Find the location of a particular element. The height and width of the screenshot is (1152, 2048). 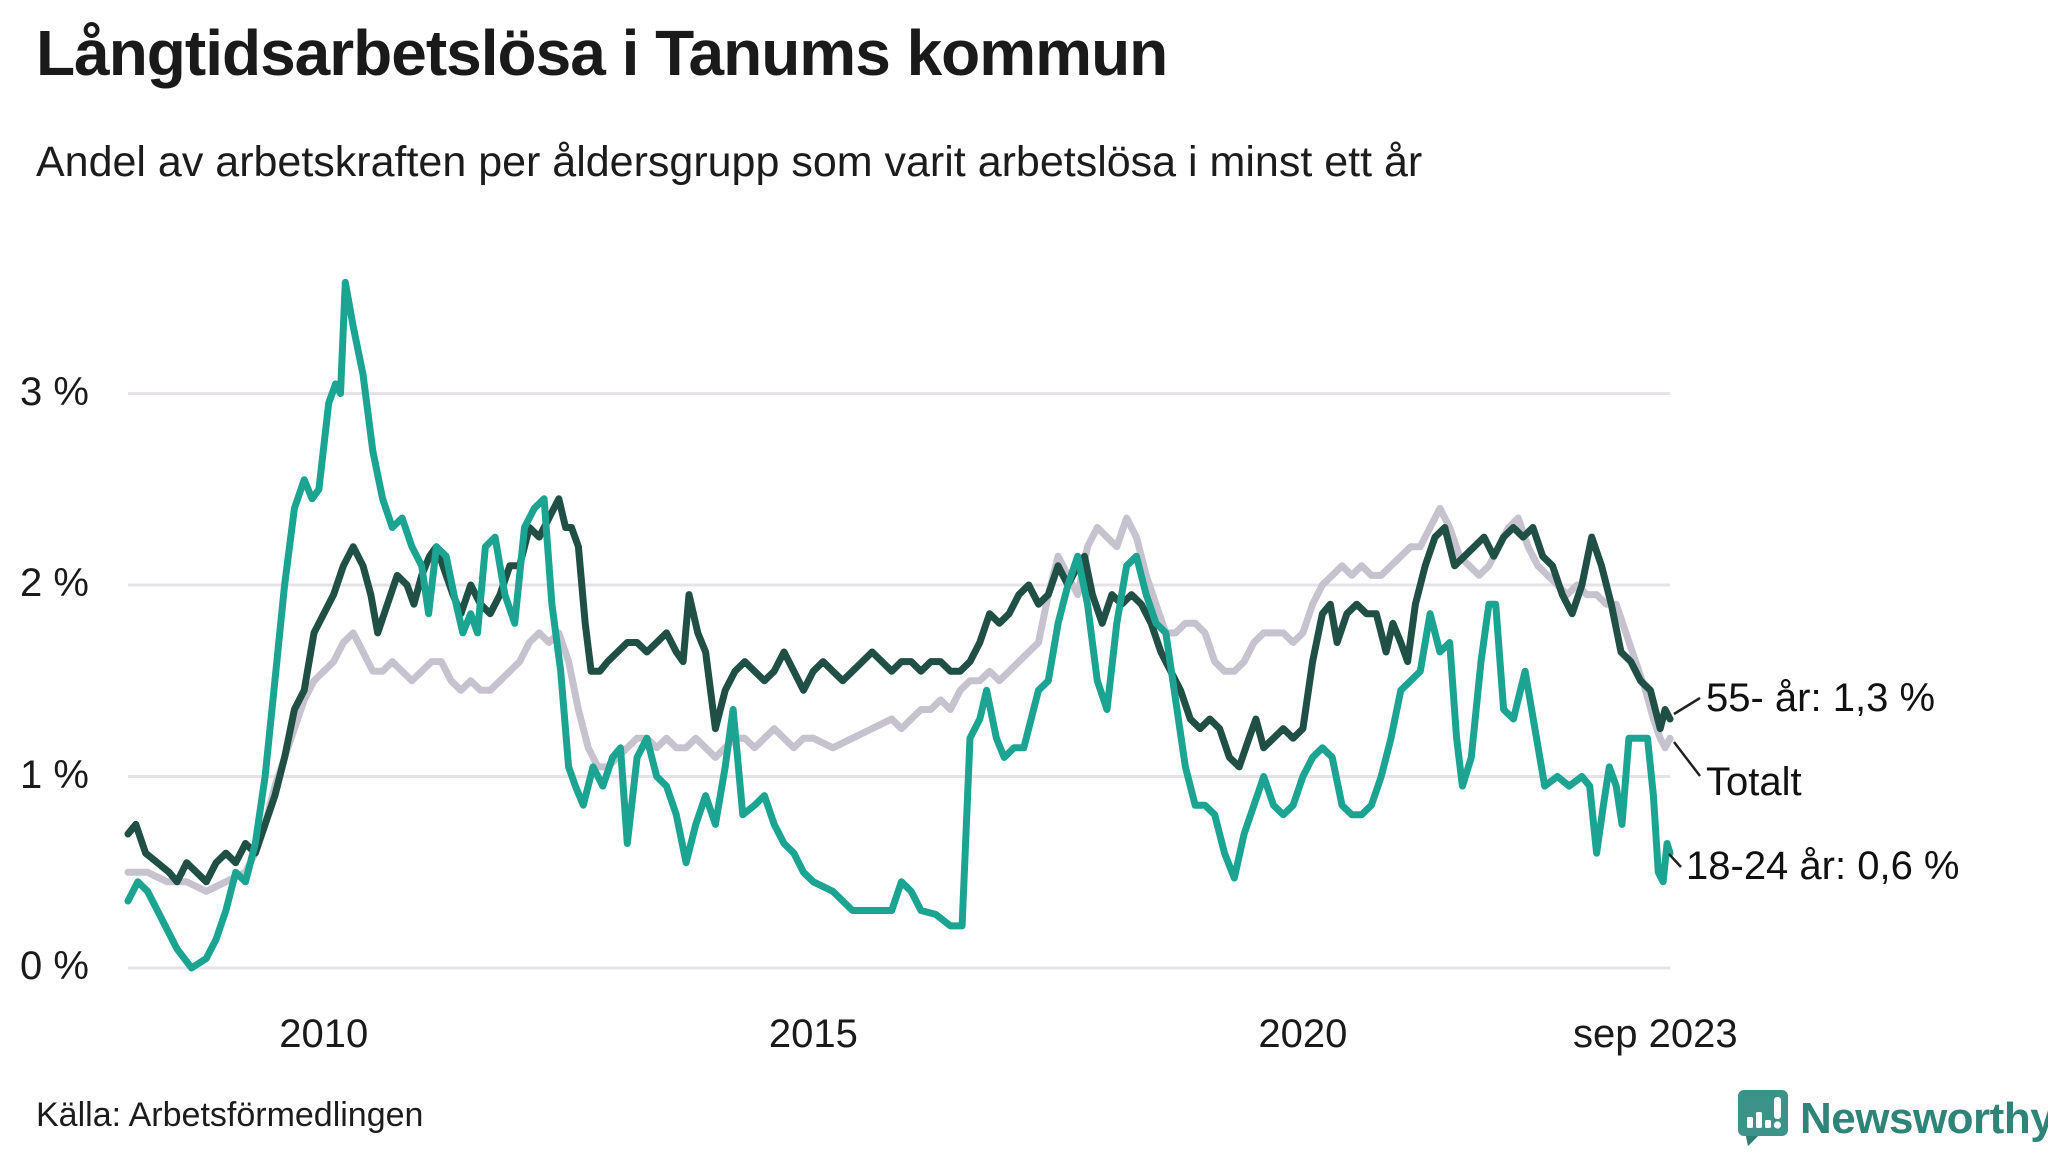

source-note: Källa: Arbetsförmedlingen is located at coordinates (230, 1115).